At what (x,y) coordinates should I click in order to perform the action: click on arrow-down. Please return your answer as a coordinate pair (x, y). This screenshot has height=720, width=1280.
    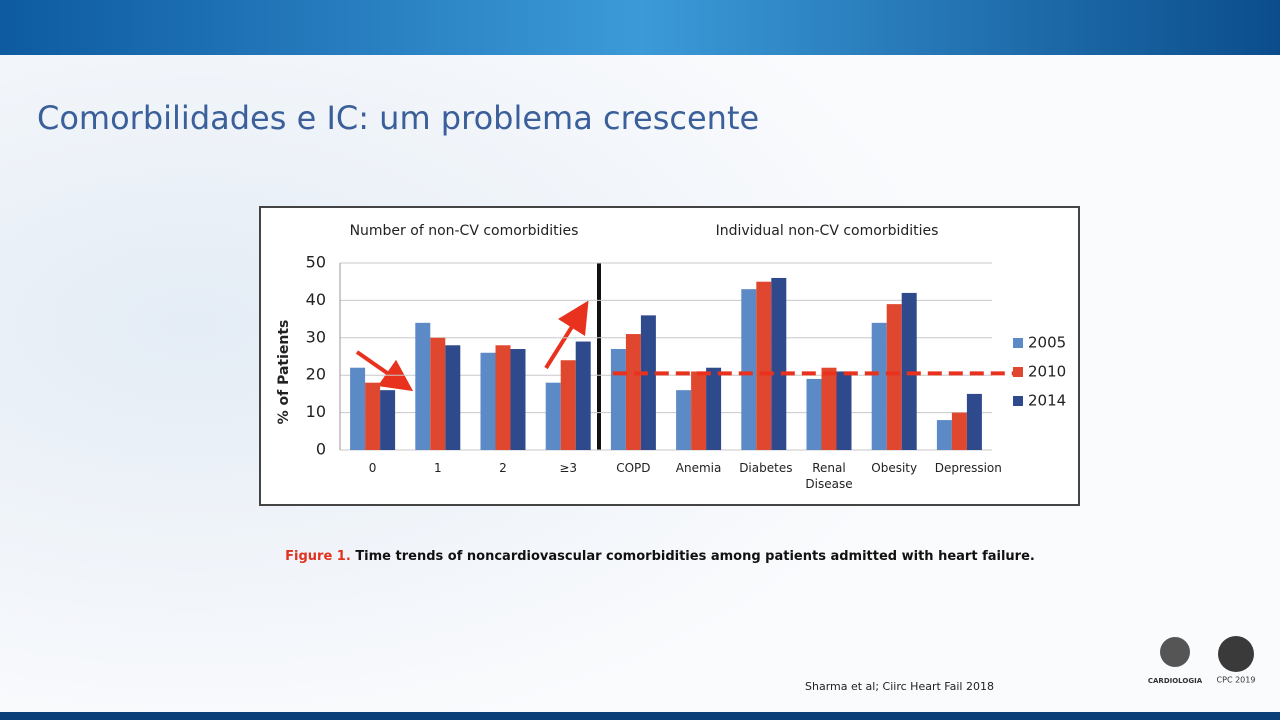
    Looking at the image, I should click on (384, 371).